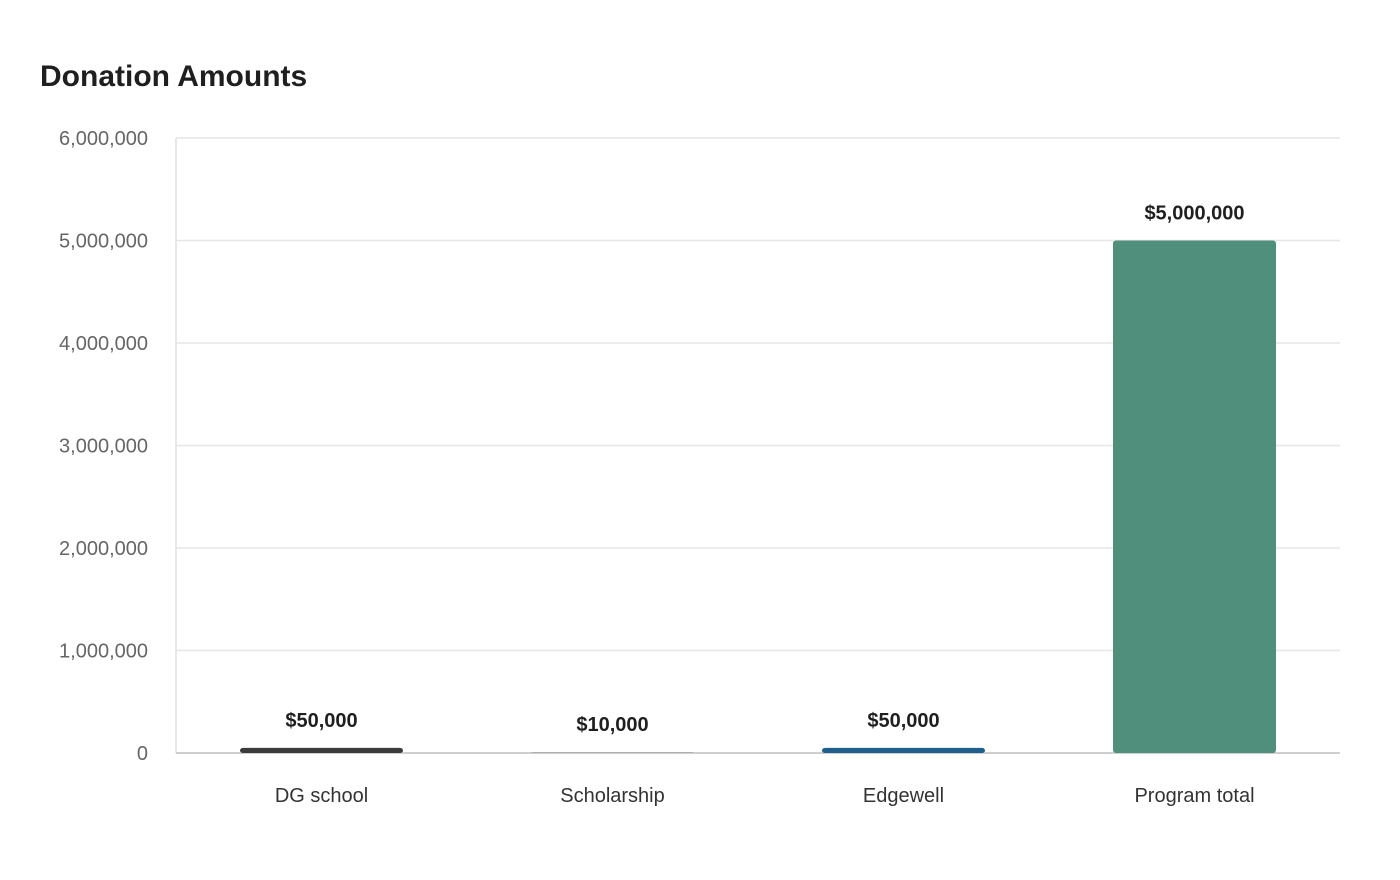 The width and height of the screenshot is (1400, 880). Describe the element at coordinates (321, 750) in the screenshot. I see `bar-dg-school` at that location.